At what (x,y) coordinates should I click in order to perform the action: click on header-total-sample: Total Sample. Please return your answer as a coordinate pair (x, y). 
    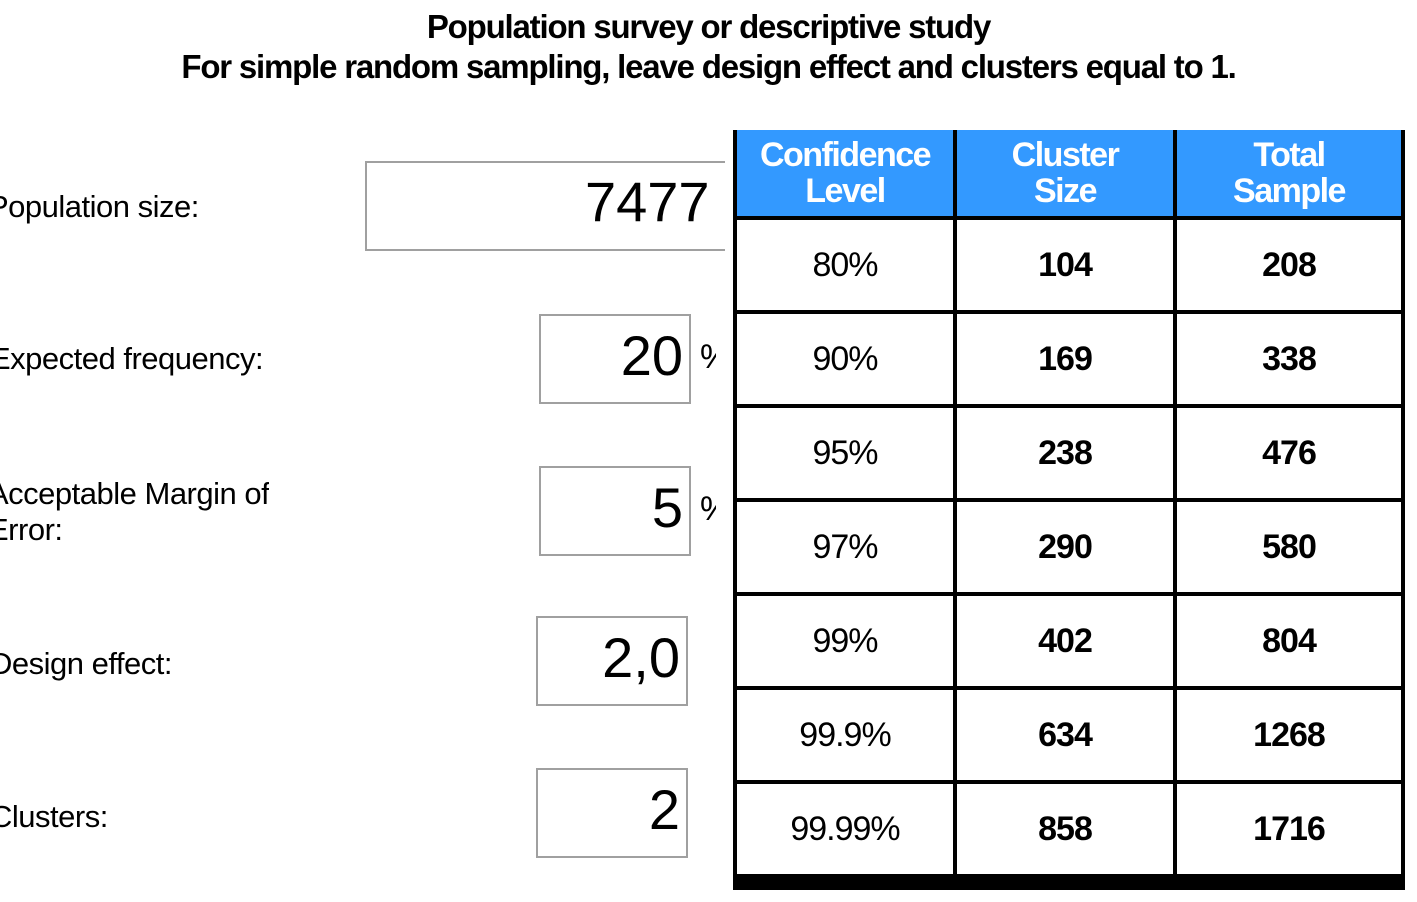
    Looking at the image, I should click on (1289, 173).